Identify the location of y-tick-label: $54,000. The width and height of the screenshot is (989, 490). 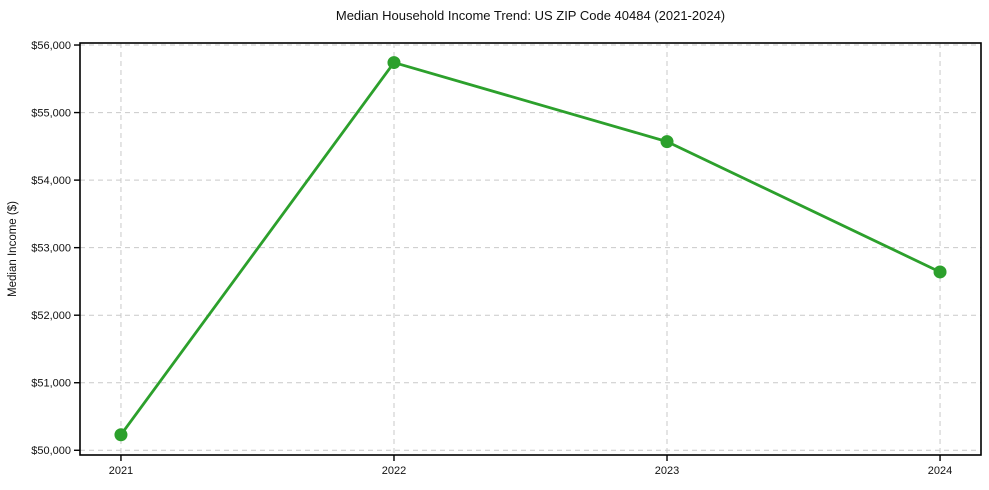
(51, 181).